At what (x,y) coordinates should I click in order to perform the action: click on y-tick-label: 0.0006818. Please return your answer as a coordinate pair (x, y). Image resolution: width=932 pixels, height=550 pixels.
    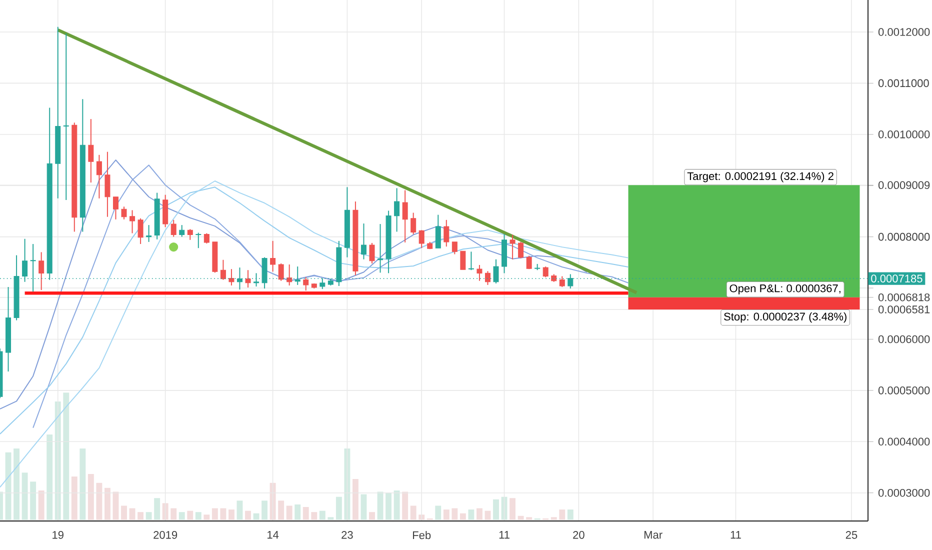
    Looking at the image, I should click on (904, 297).